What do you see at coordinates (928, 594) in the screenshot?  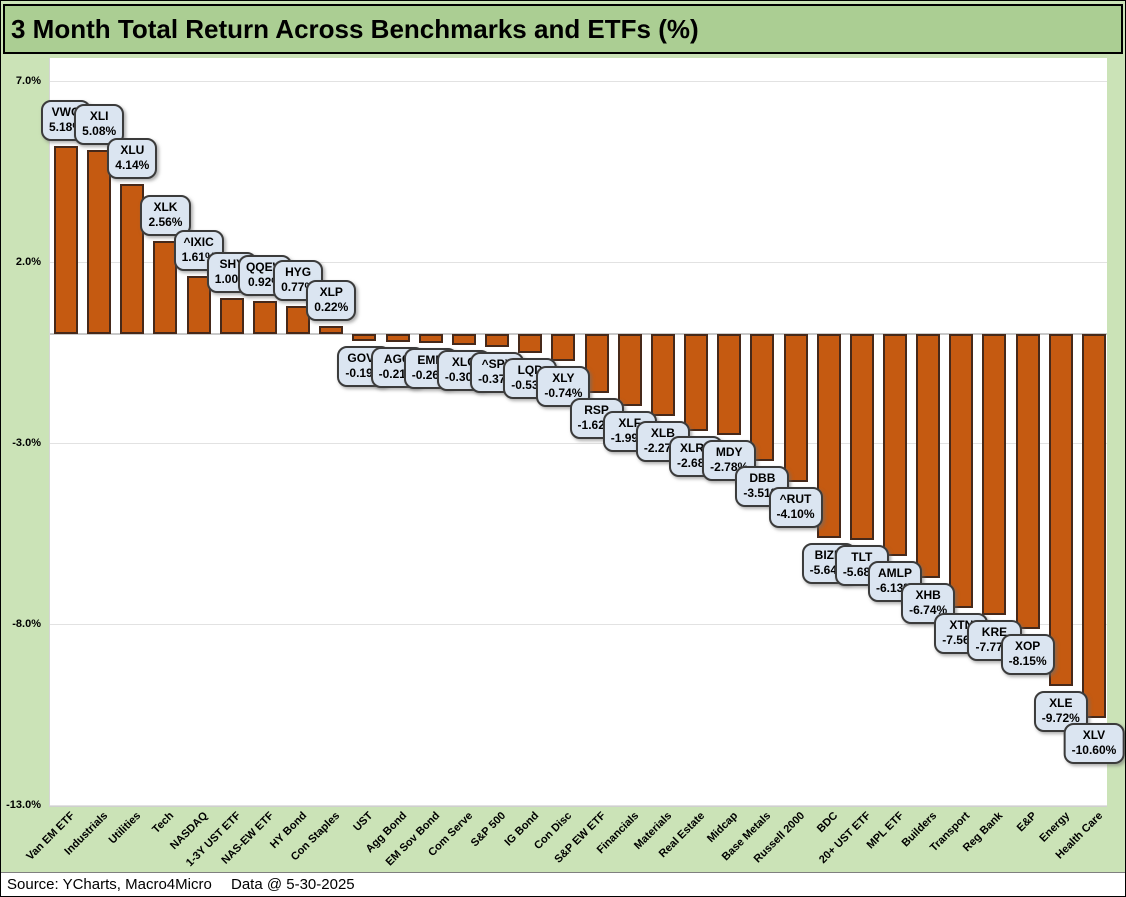 I see `callout-ticker: XHB` at bounding box center [928, 594].